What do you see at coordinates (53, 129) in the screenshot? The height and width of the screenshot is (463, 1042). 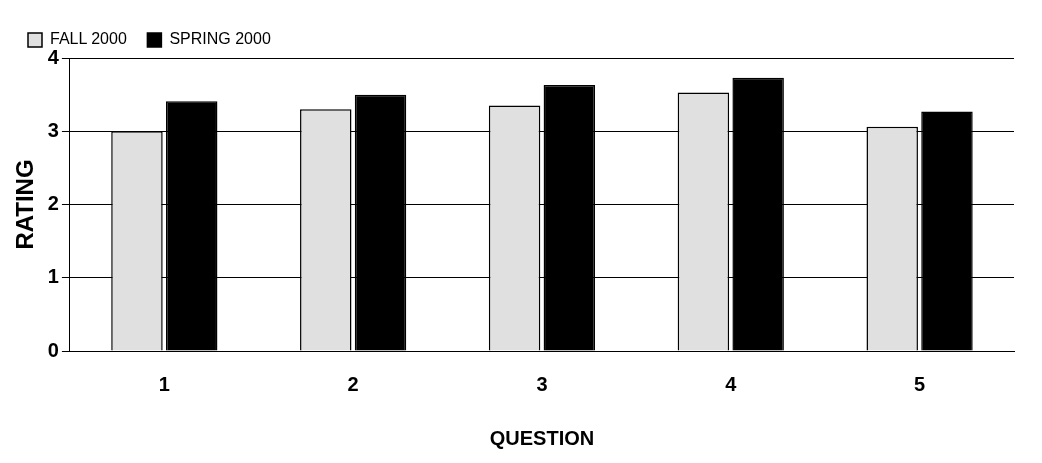 I see `y-tick-label: 3` at bounding box center [53, 129].